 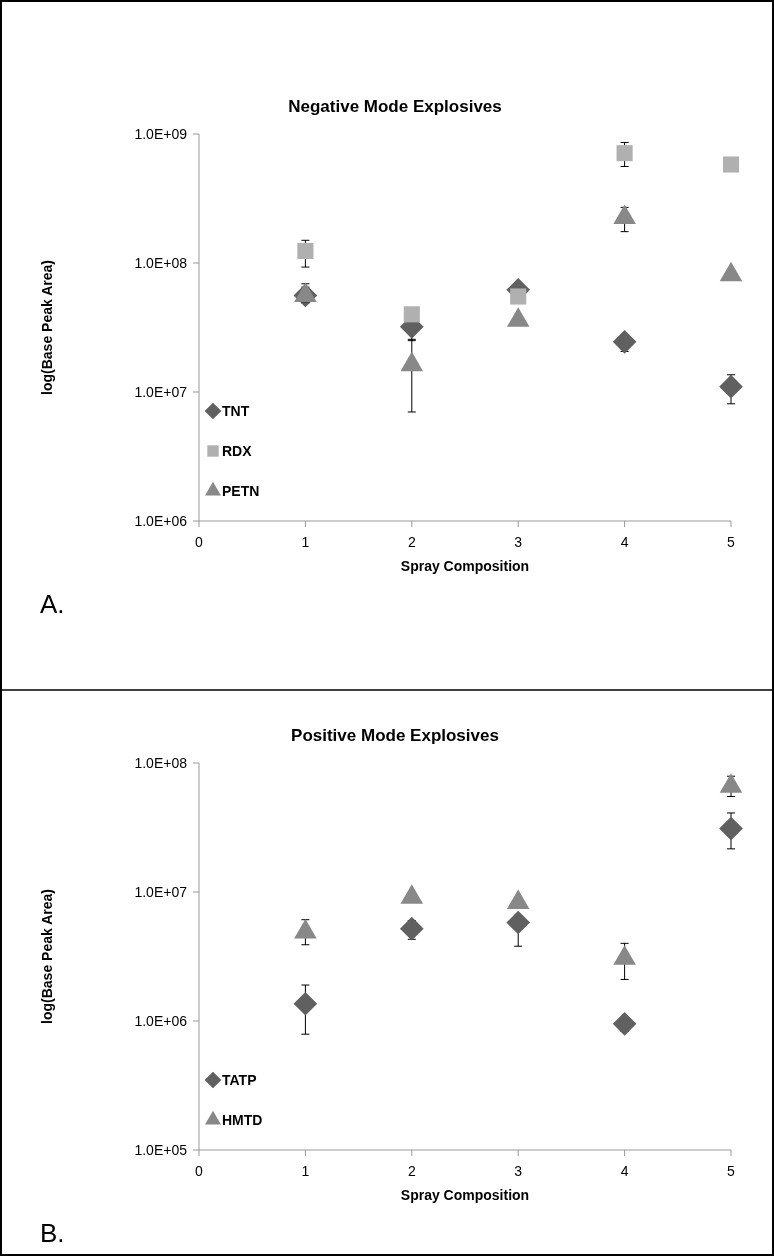 What do you see at coordinates (395, 106) in the screenshot?
I see `chart-title: Negative Mode Explosives` at bounding box center [395, 106].